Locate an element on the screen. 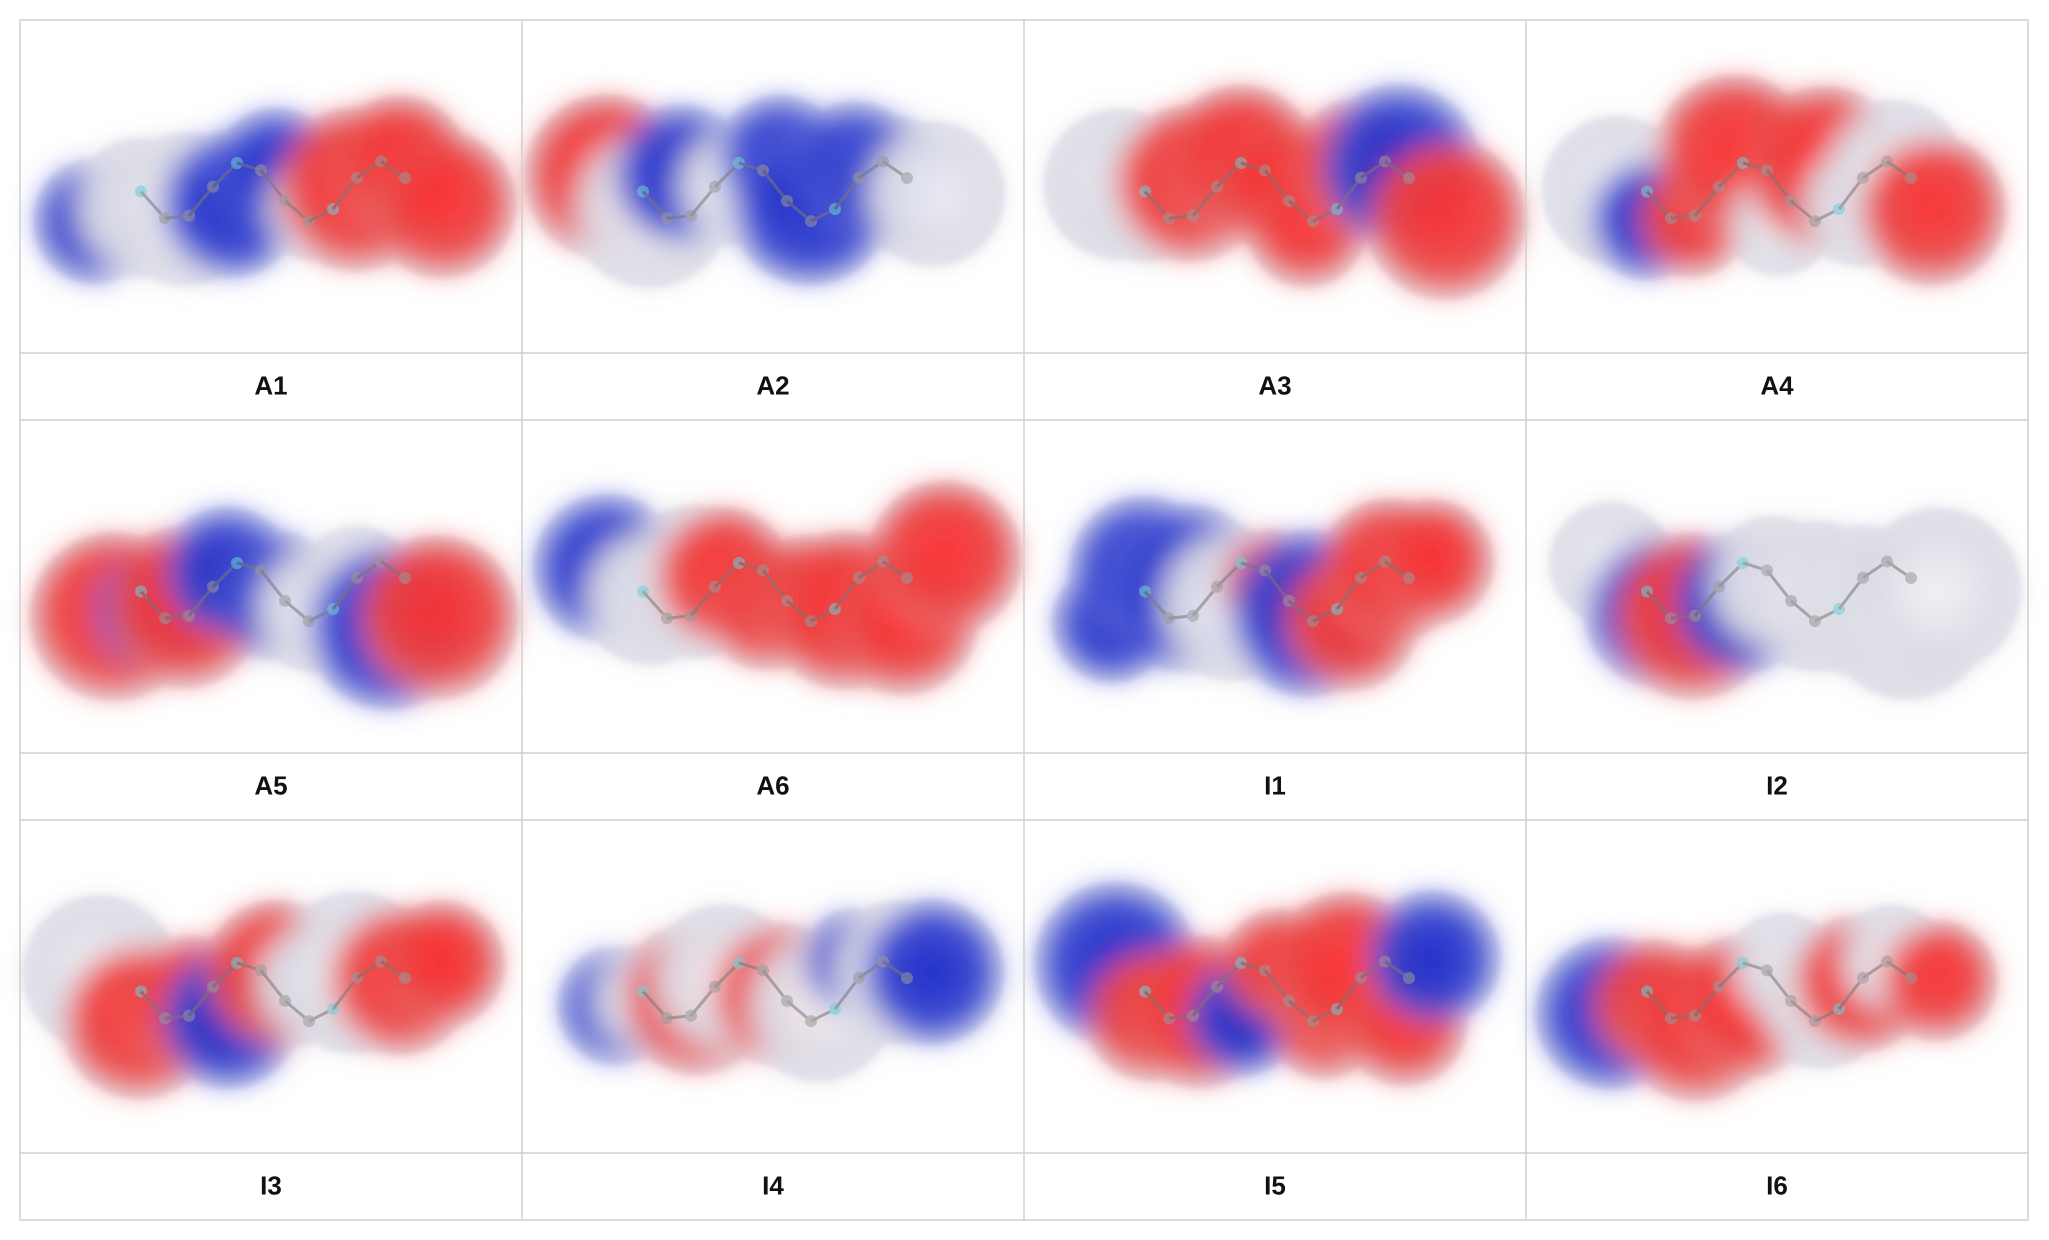 This screenshot has width=2049, height=1240. panel-label: A1 is located at coordinates (270, 385).